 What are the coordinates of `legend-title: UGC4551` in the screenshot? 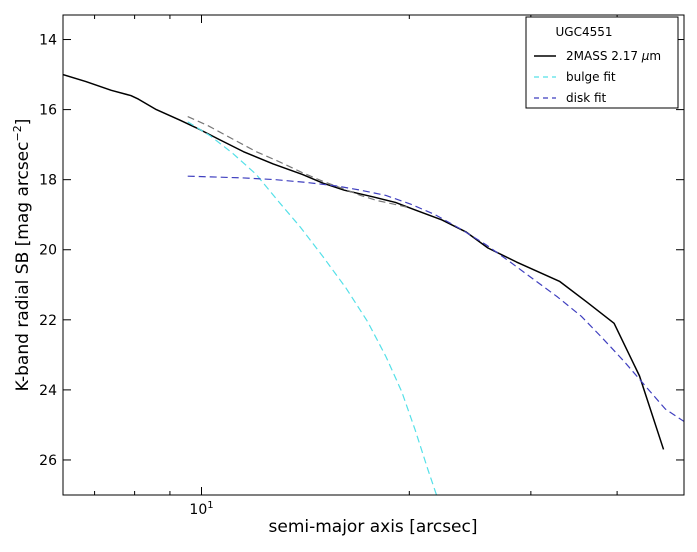 It's located at (584, 32).